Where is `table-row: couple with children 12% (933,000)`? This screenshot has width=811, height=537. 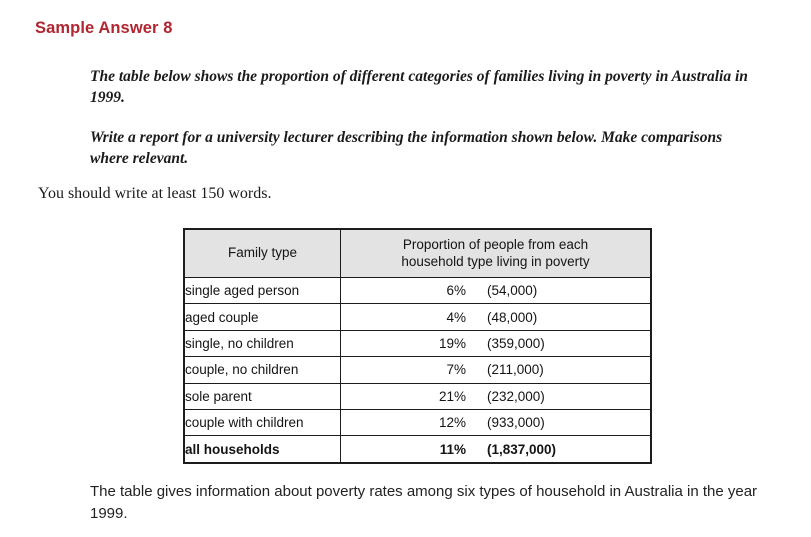
table-row: couple with children 12% (933,000) is located at coordinates (417, 422).